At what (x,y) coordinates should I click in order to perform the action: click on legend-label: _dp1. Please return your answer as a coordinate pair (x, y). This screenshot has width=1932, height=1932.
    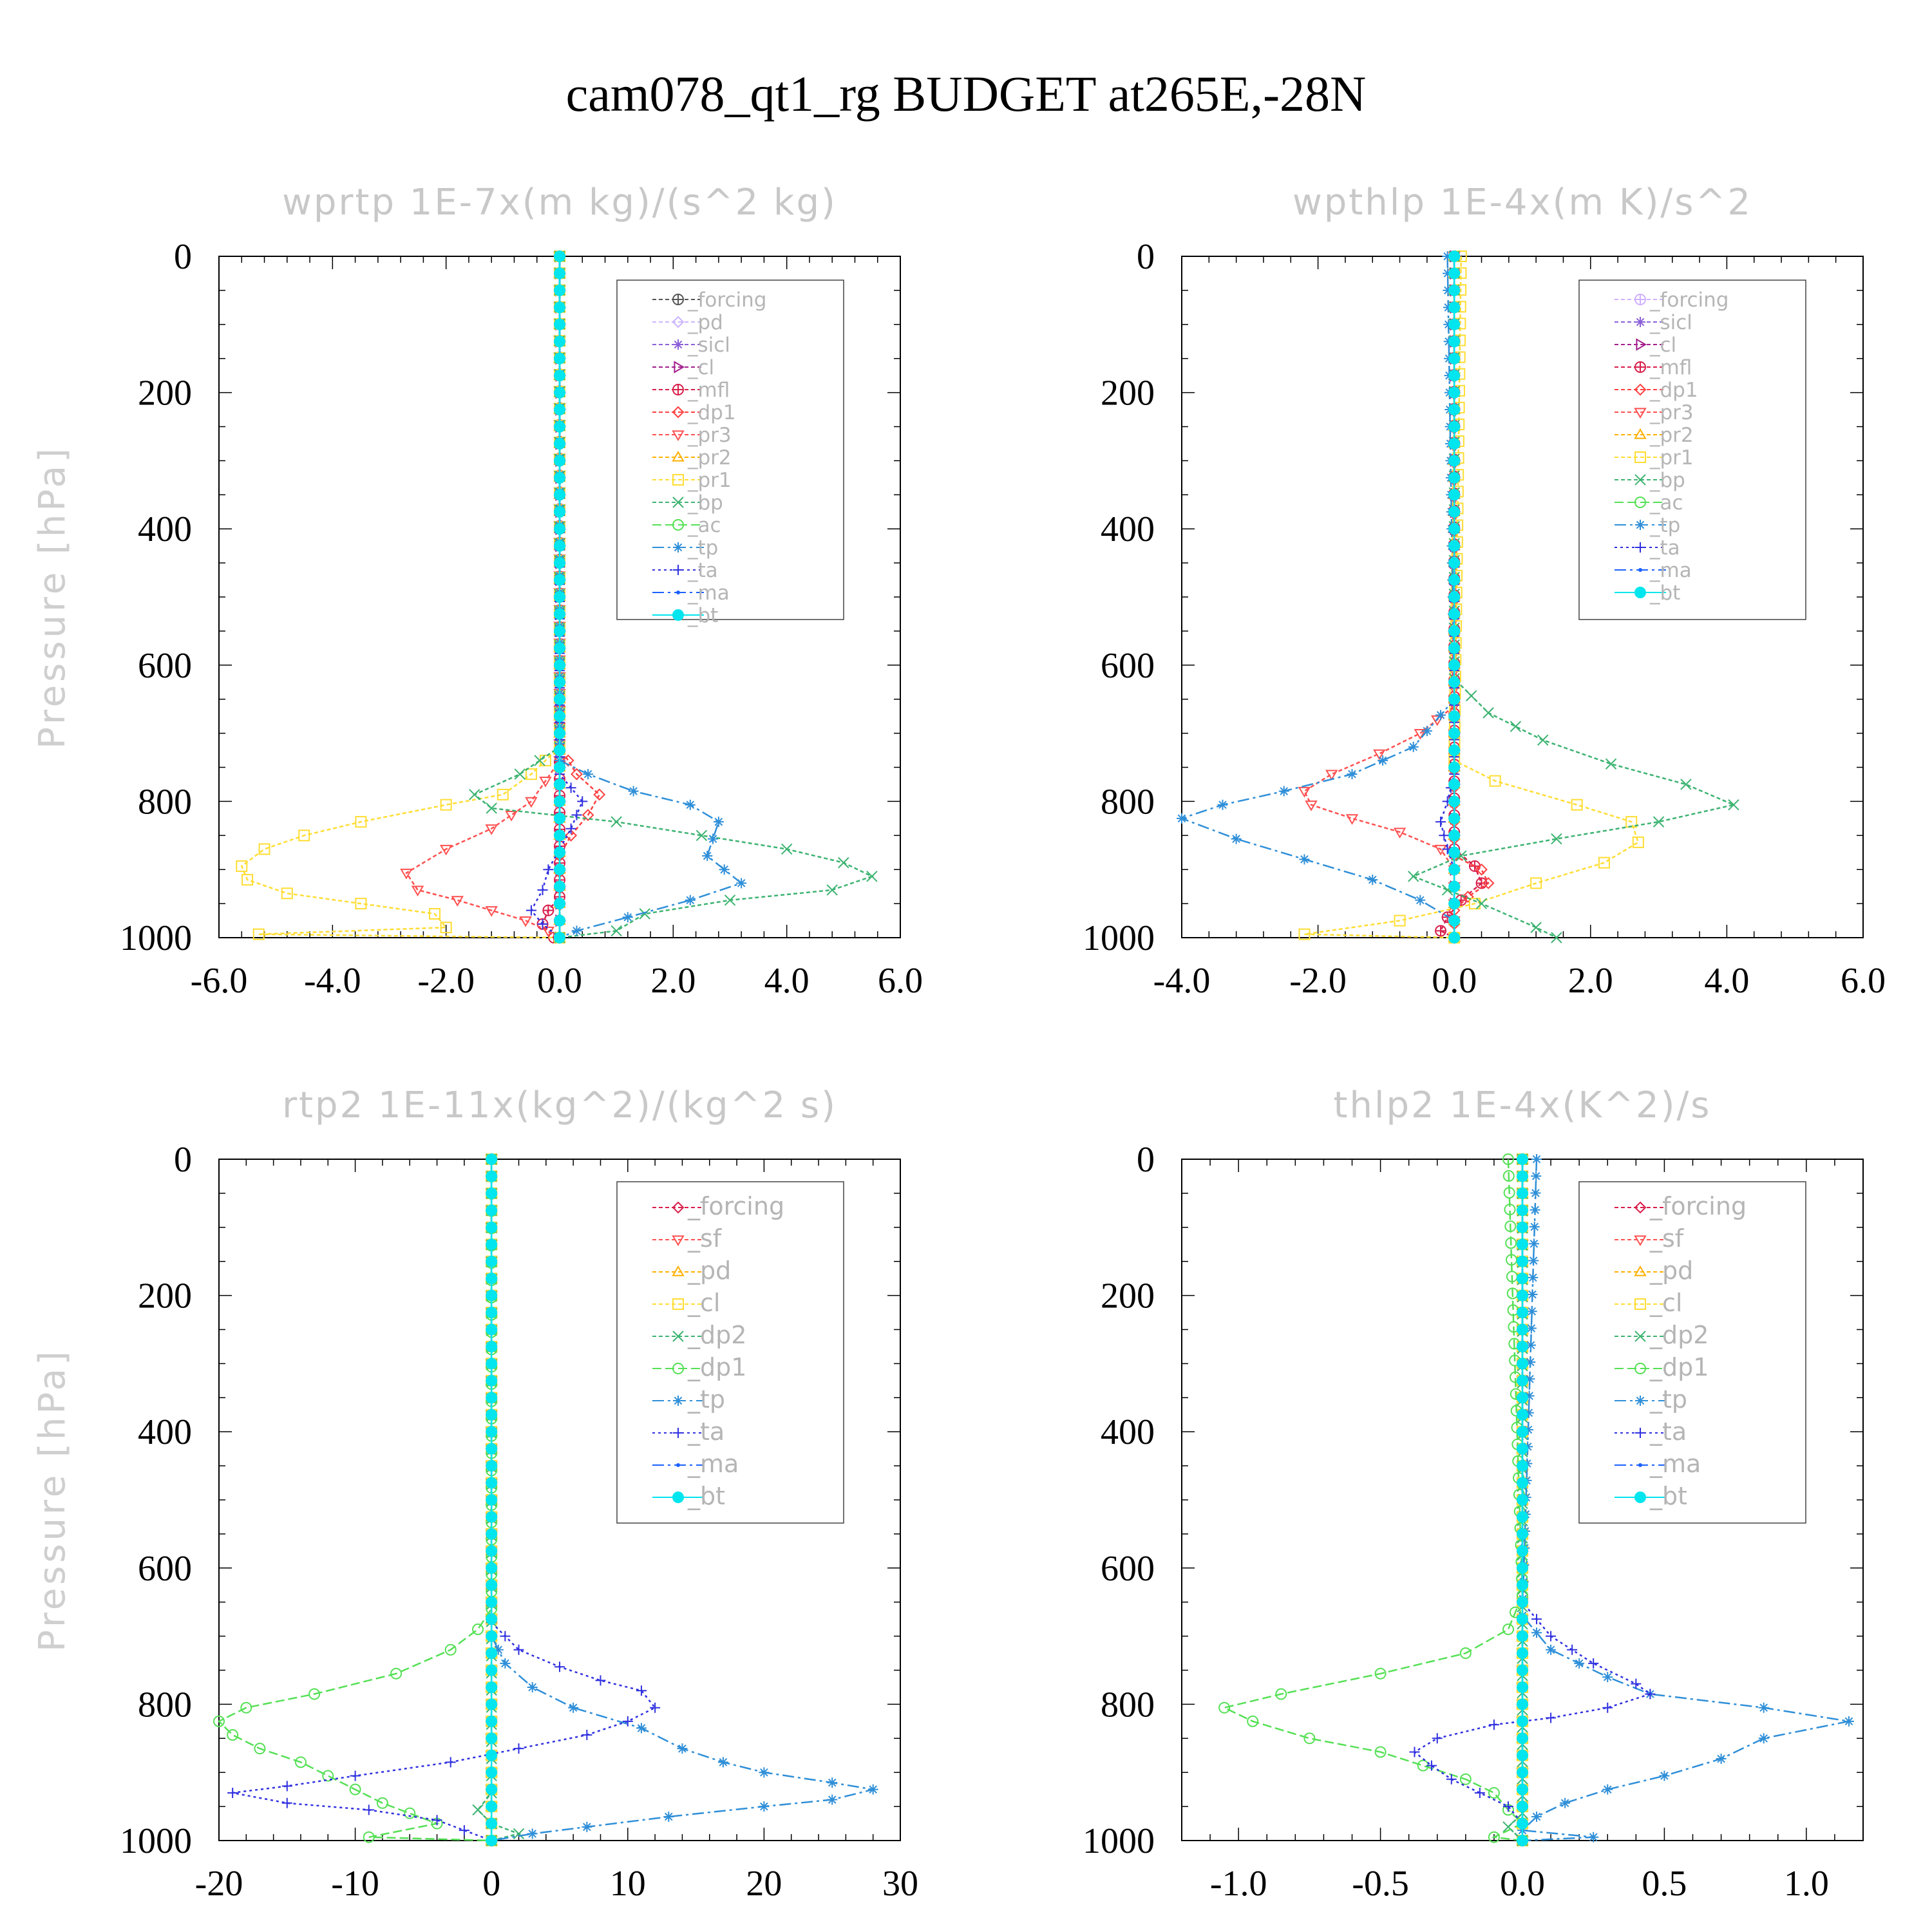
    Looking at the image, I should click on (1673, 390).